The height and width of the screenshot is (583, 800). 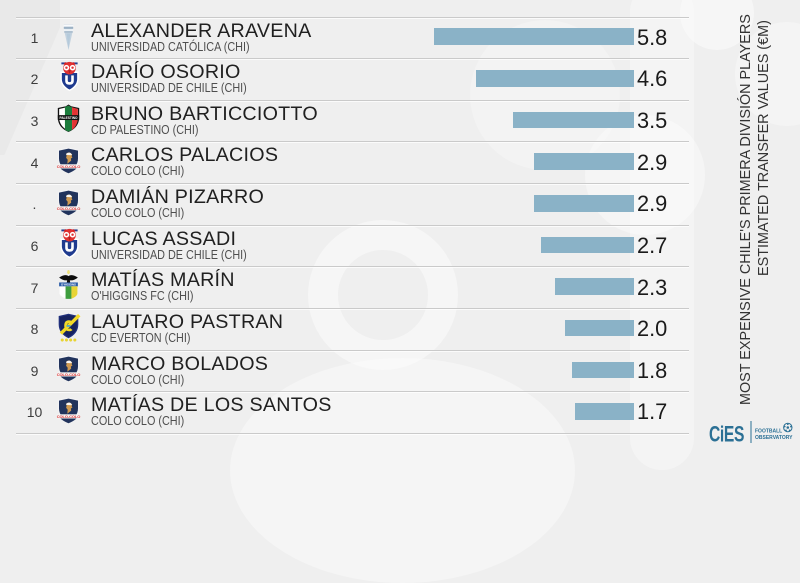 I want to click on svg-text: O'HIGGINS, so click(x=68, y=285).